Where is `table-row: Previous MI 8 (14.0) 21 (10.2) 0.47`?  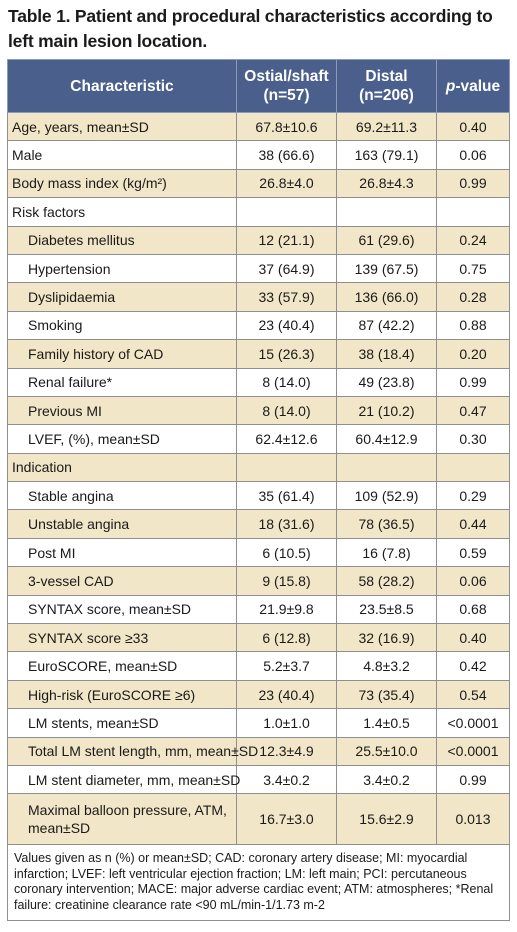
table-row: Previous MI 8 (14.0) 21 (10.2) 0.47 is located at coordinates (258, 410).